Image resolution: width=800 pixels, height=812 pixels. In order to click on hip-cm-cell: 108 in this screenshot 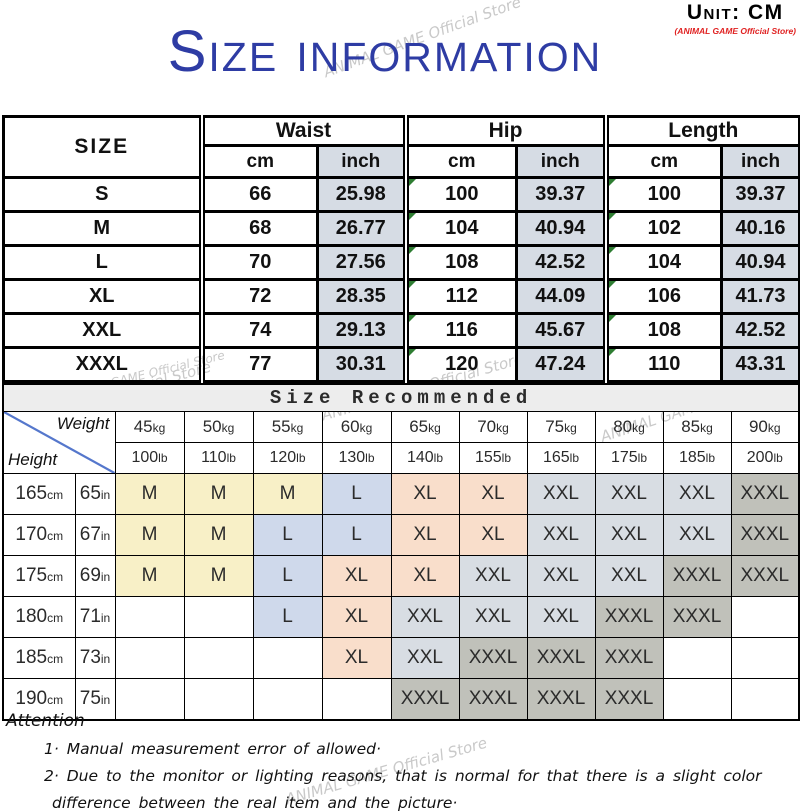, I will do `click(460, 262)`.